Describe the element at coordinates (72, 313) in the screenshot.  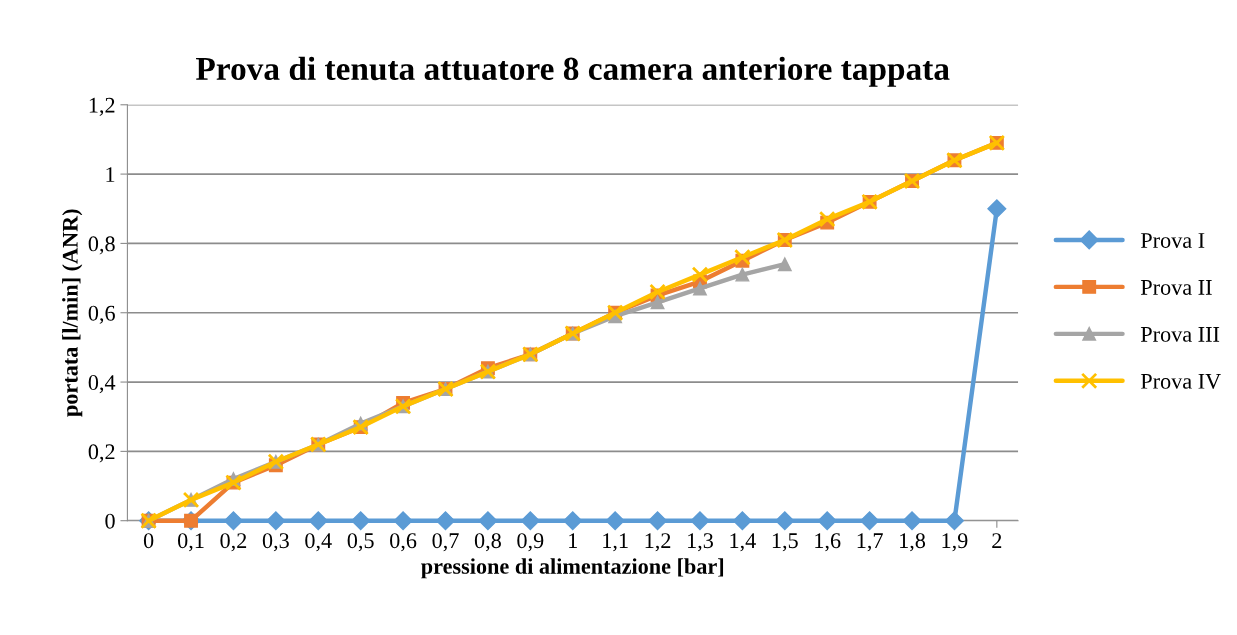
I see `y-axis-title: portata [l/min] (ANR)` at that location.